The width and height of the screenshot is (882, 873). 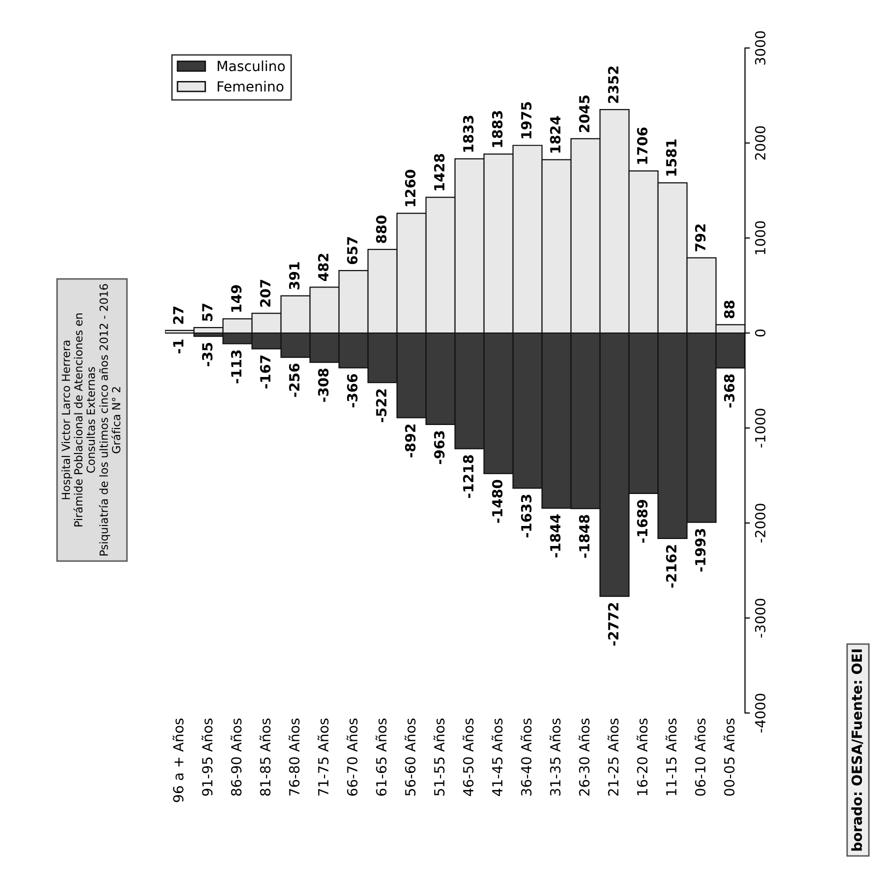 I want to click on data-label: -1689, so click(x=642, y=521).